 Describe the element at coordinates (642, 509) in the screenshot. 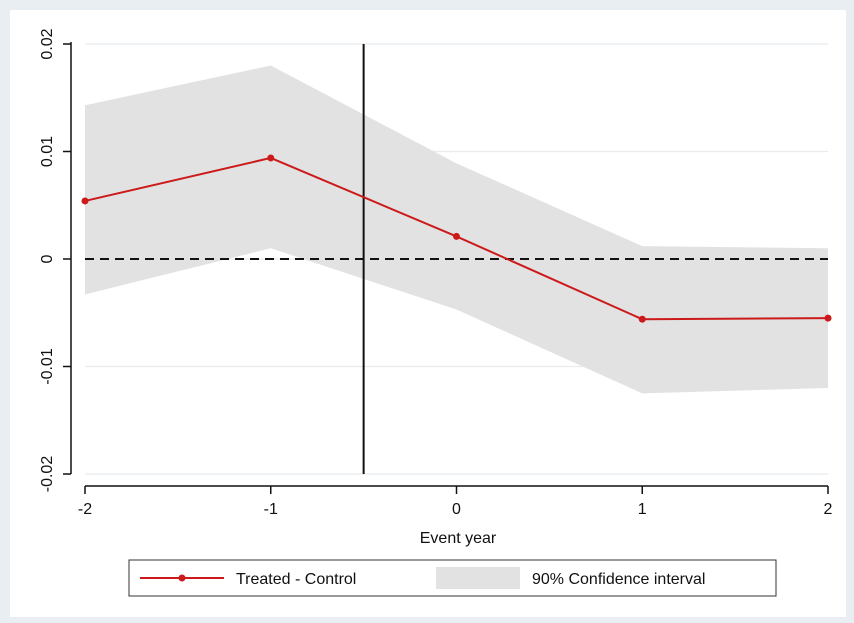

I see `x-tick-label-3: 1` at that location.